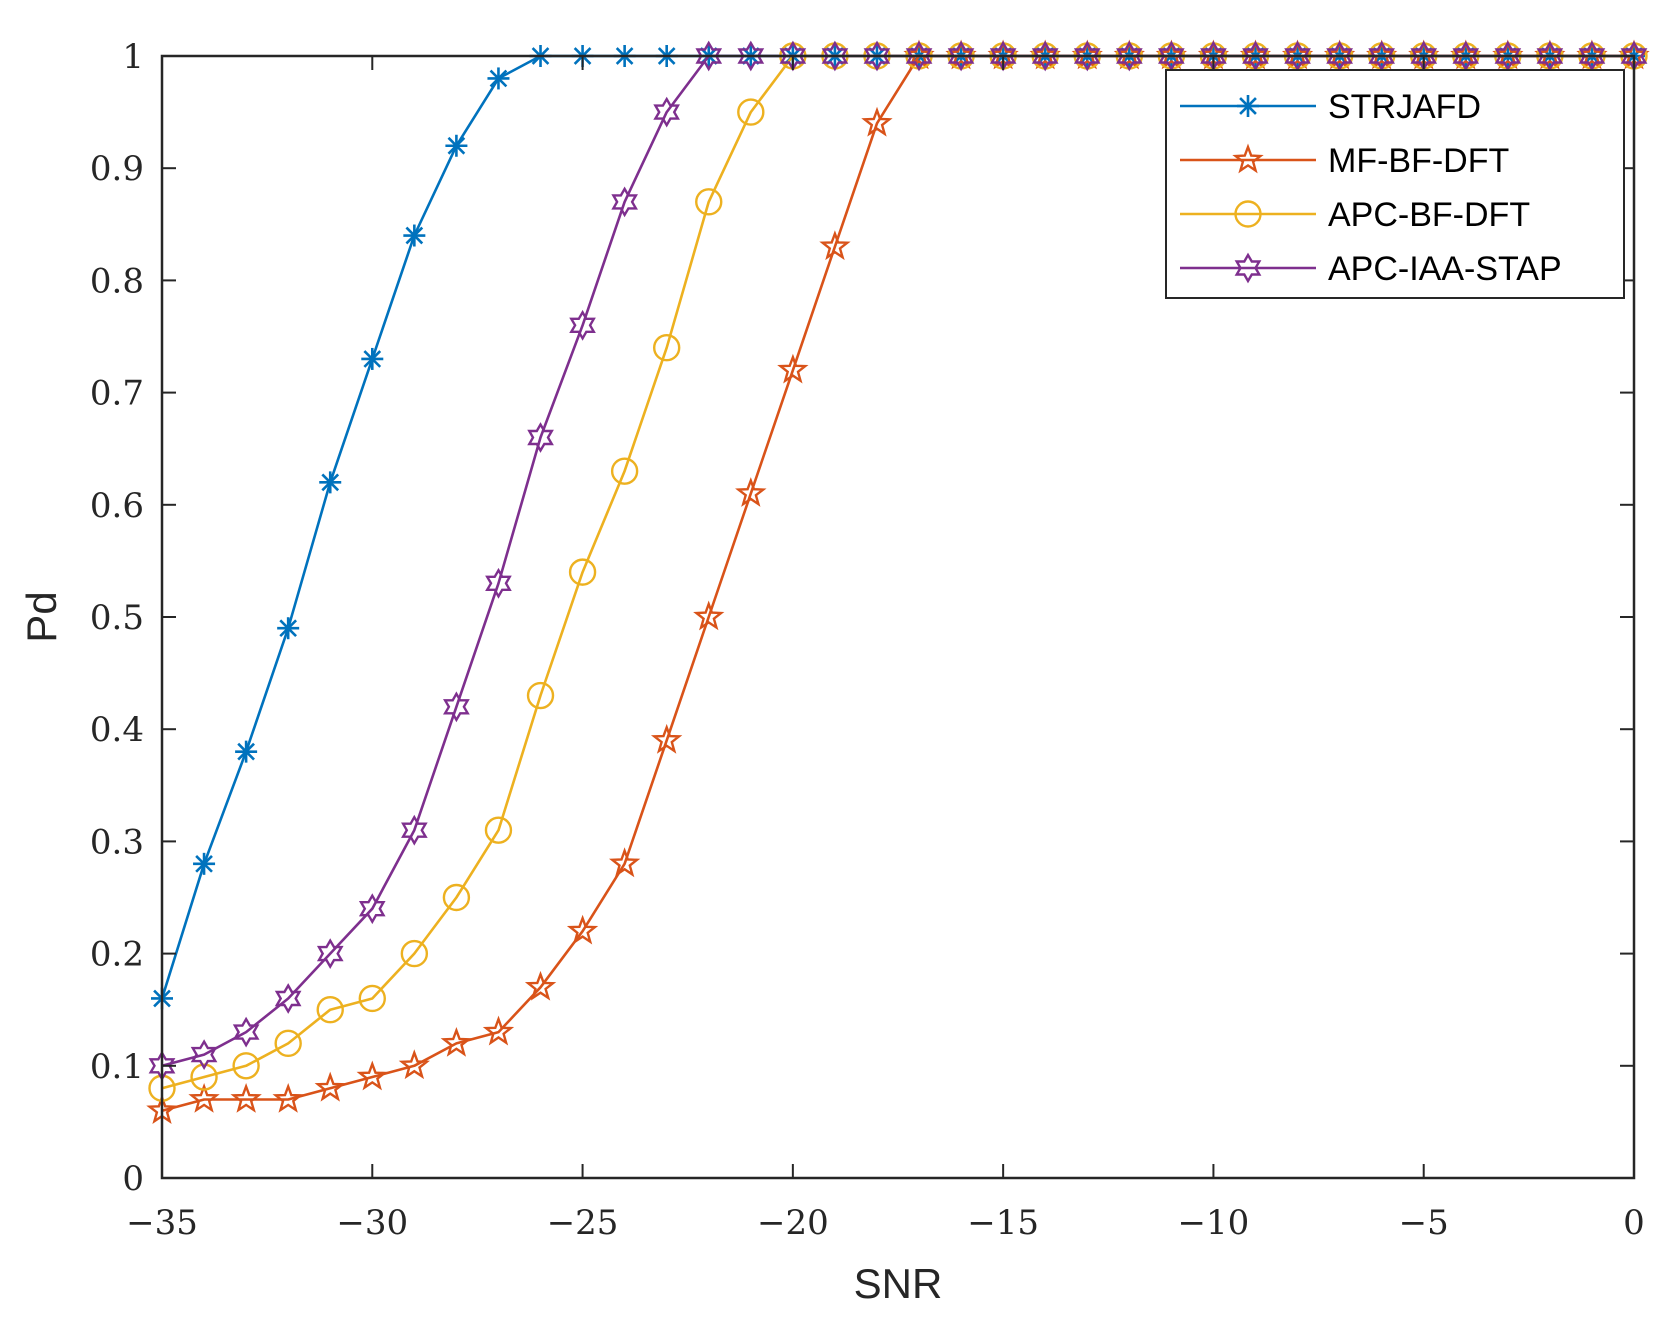 The image size is (1672, 1323). Describe the element at coordinates (1418, 161) in the screenshot. I see `legend-label: MF-BF-DFT` at that location.